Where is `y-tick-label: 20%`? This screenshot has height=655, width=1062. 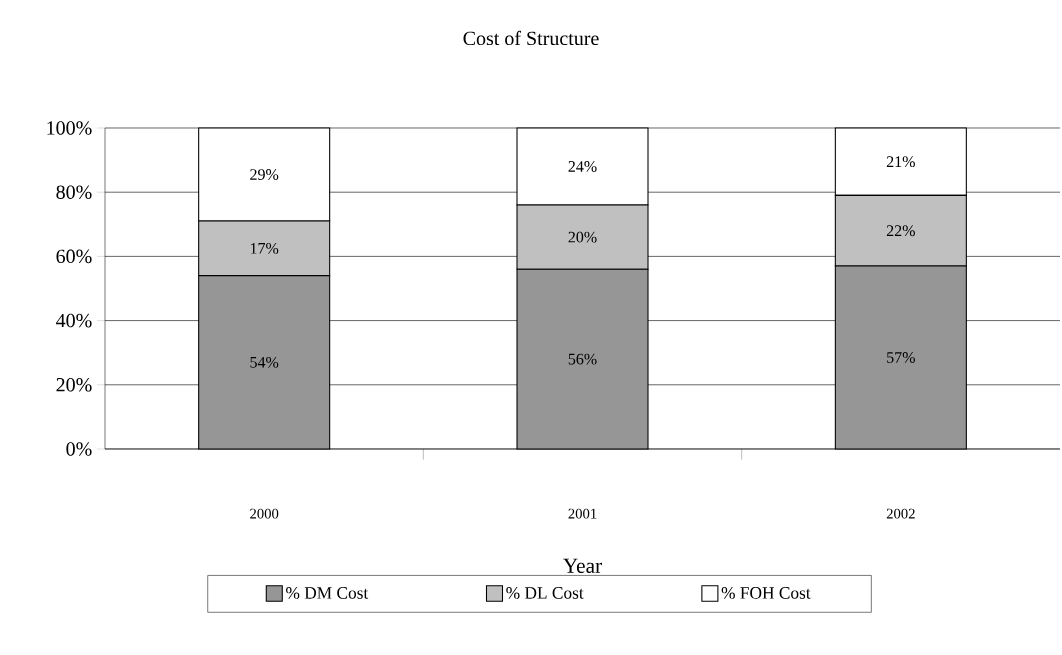
y-tick-label: 20% is located at coordinates (74, 385).